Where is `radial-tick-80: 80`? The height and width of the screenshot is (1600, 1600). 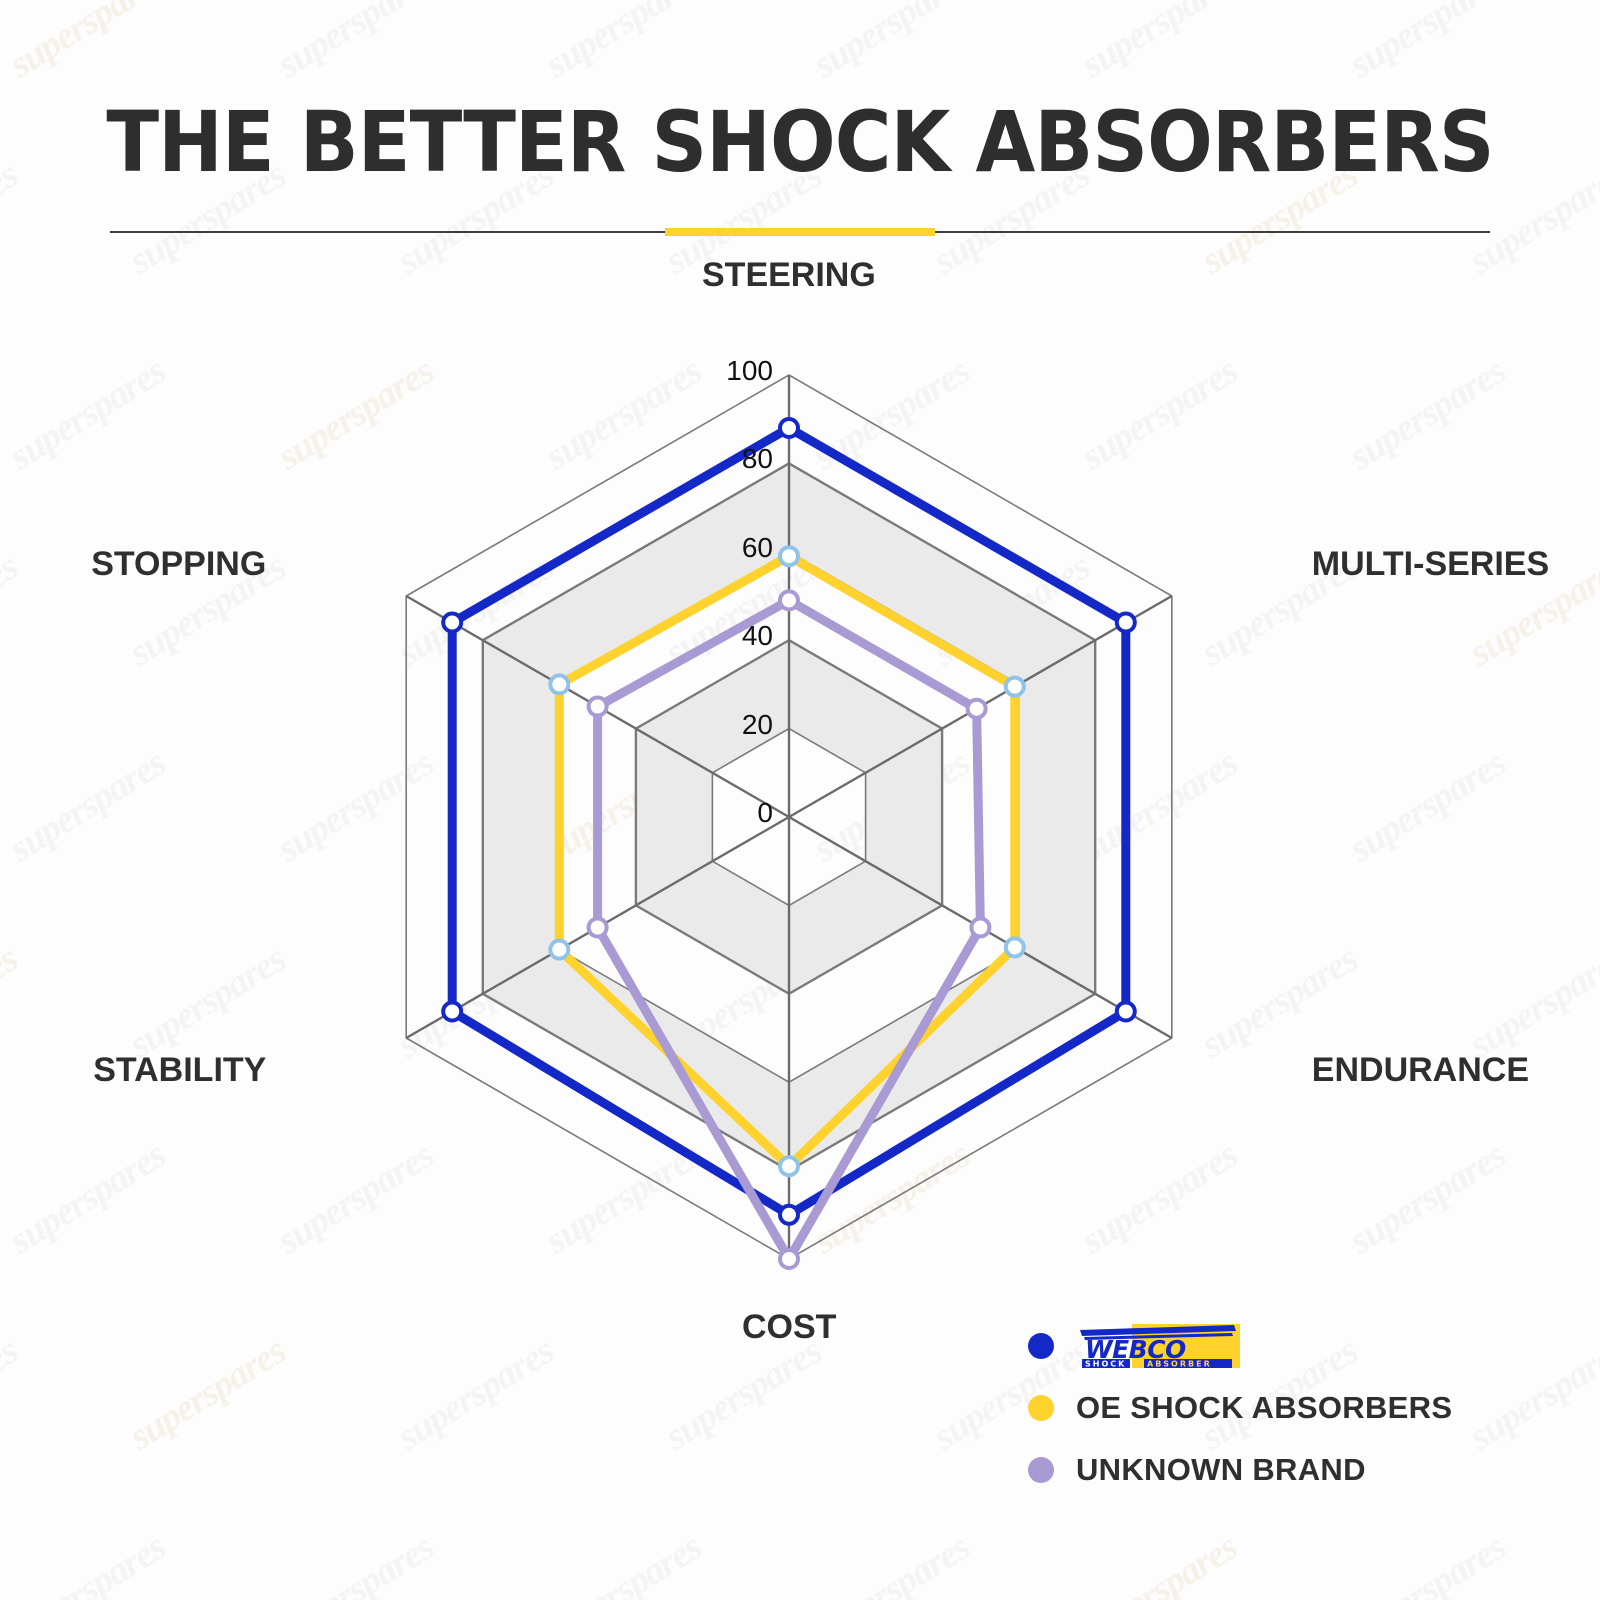 radial-tick-80: 80 is located at coordinates (757, 459).